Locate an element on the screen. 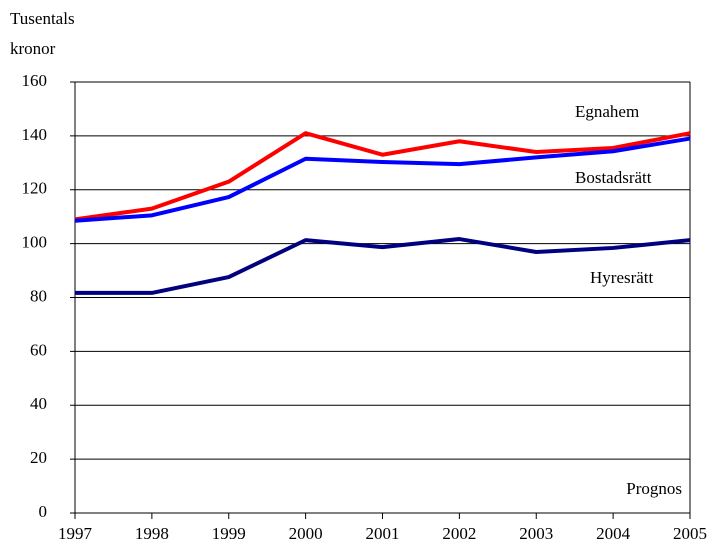  y-tick-label: 60 is located at coordinates (38, 349).